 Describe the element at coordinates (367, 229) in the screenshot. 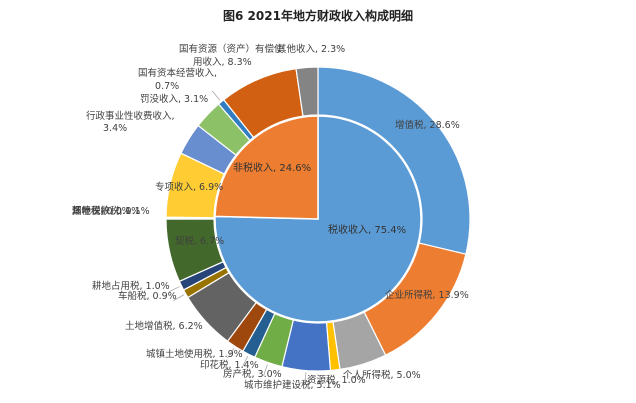

I see `inner-label-0: 税收收入, 75.4%` at that location.